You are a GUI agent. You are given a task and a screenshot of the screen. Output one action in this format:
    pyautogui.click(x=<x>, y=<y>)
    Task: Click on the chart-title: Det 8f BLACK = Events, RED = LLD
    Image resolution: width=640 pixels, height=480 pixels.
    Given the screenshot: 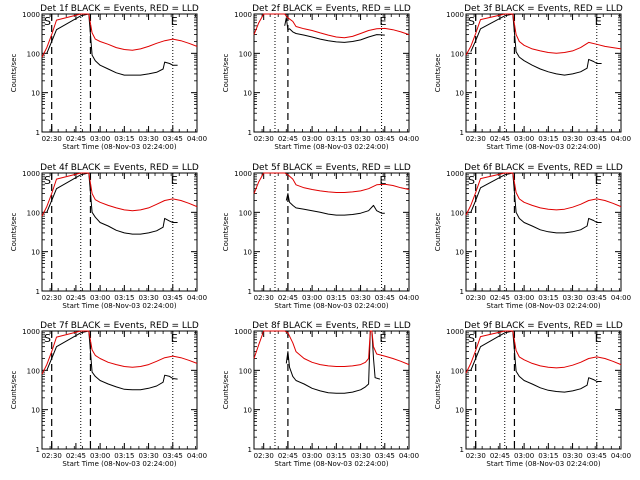 What is the action you would take?
    pyautogui.click(x=331, y=326)
    